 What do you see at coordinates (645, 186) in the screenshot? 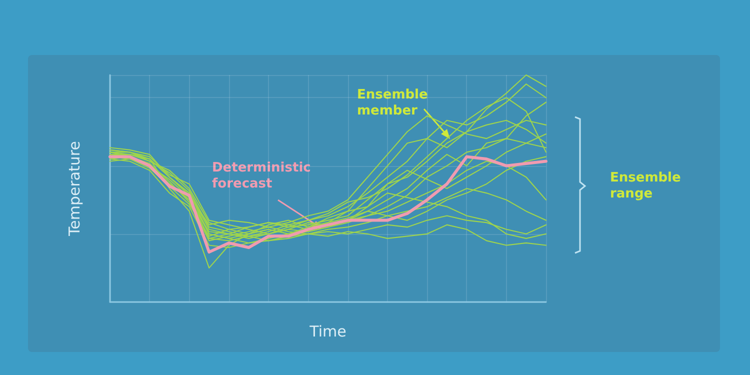
I see `text: Ensemble range` at bounding box center [645, 186].